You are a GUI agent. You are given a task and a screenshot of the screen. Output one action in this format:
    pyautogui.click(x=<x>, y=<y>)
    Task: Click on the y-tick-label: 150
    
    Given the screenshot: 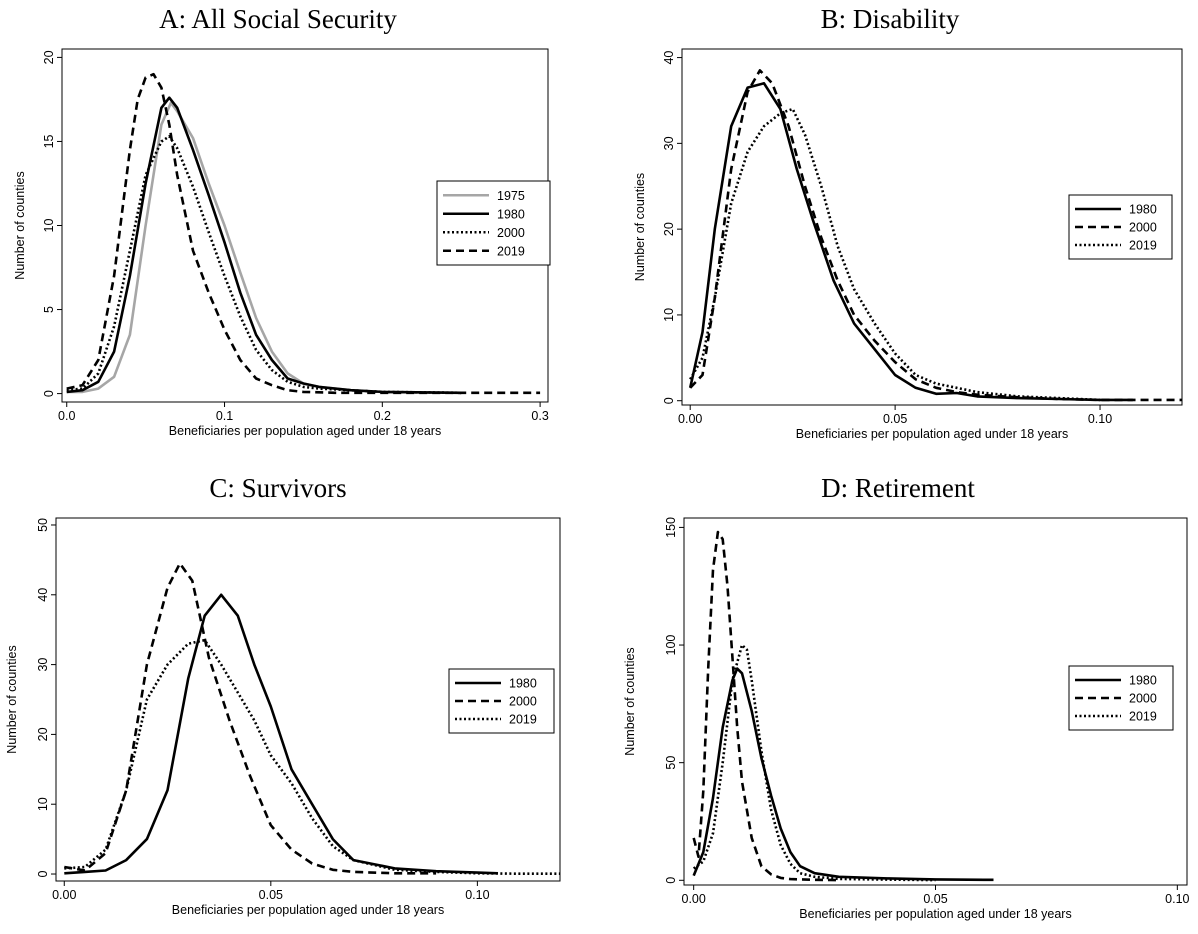 What is the action you would take?
    pyautogui.click(x=671, y=527)
    